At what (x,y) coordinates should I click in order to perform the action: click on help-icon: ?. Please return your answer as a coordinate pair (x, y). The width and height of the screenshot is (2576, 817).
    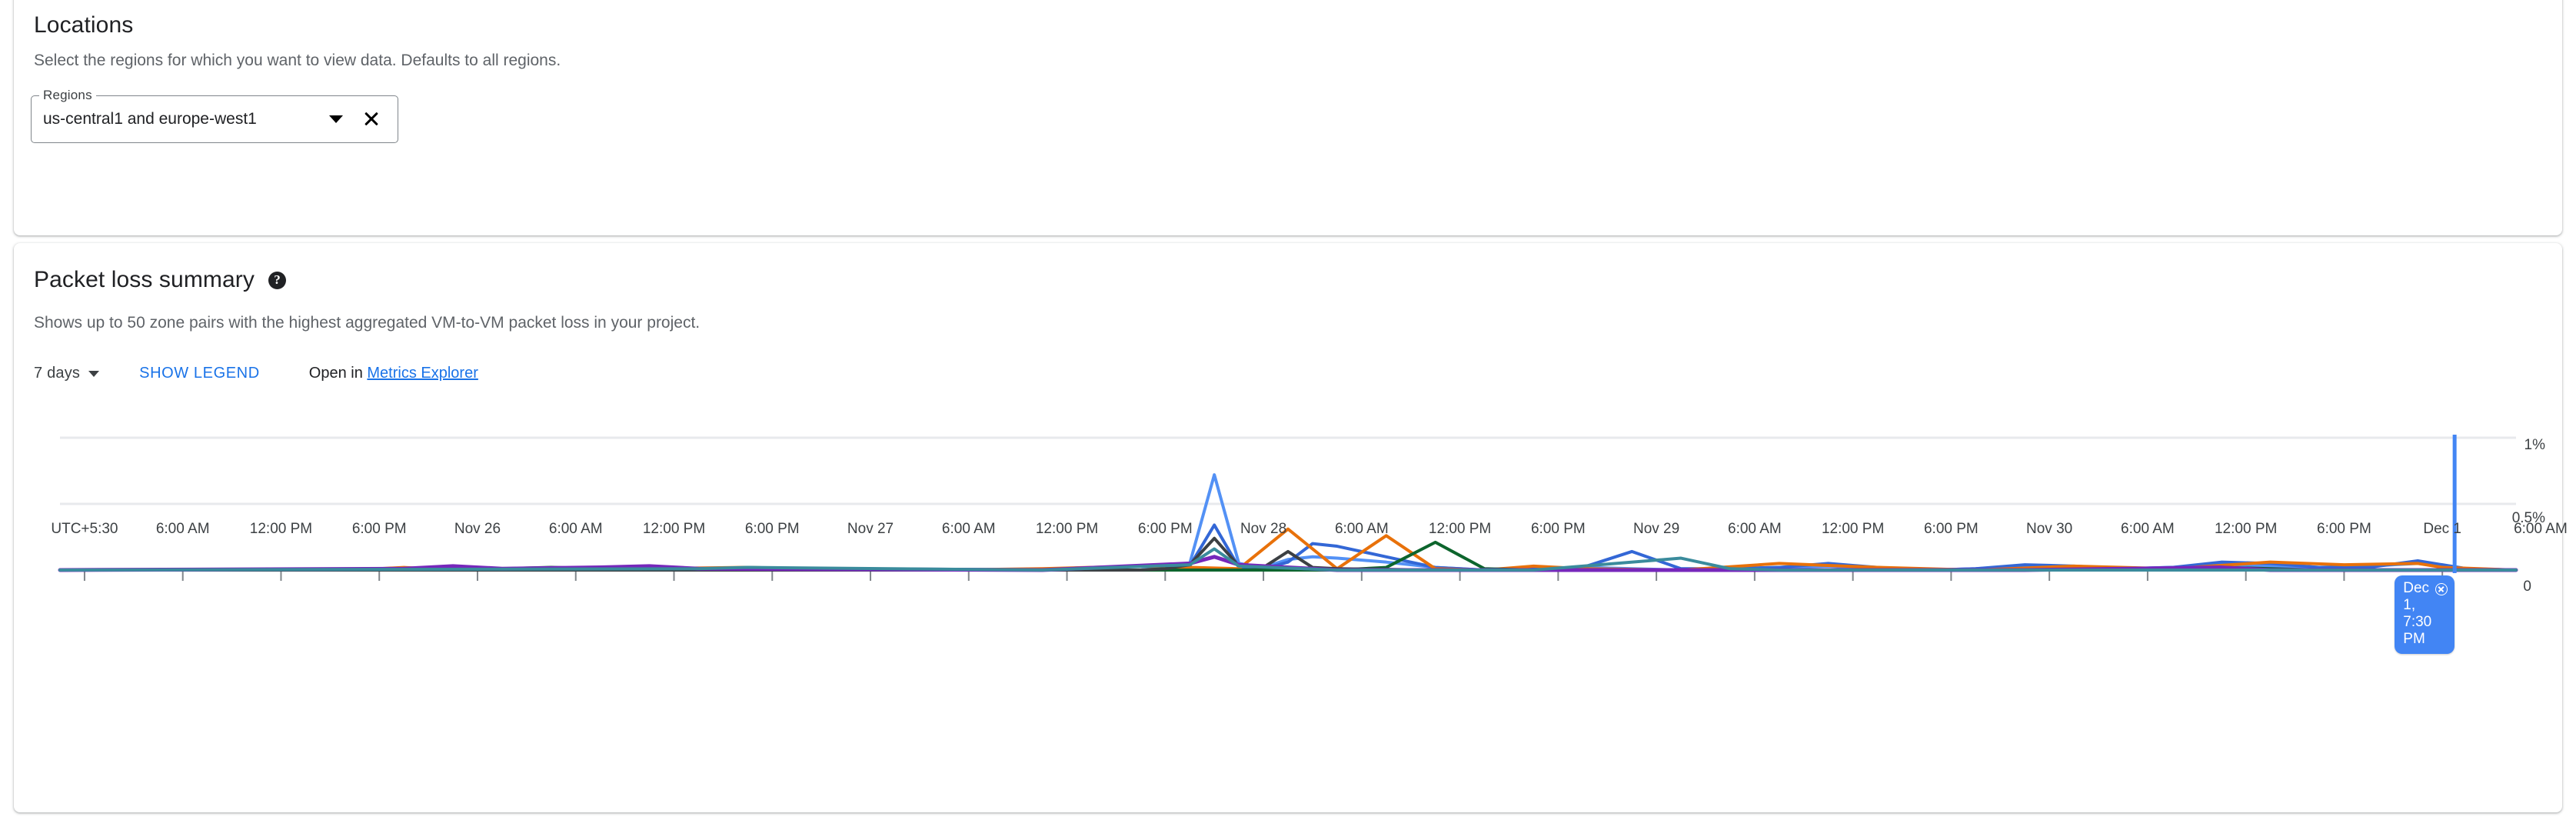
    Looking at the image, I should click on (277, 280).